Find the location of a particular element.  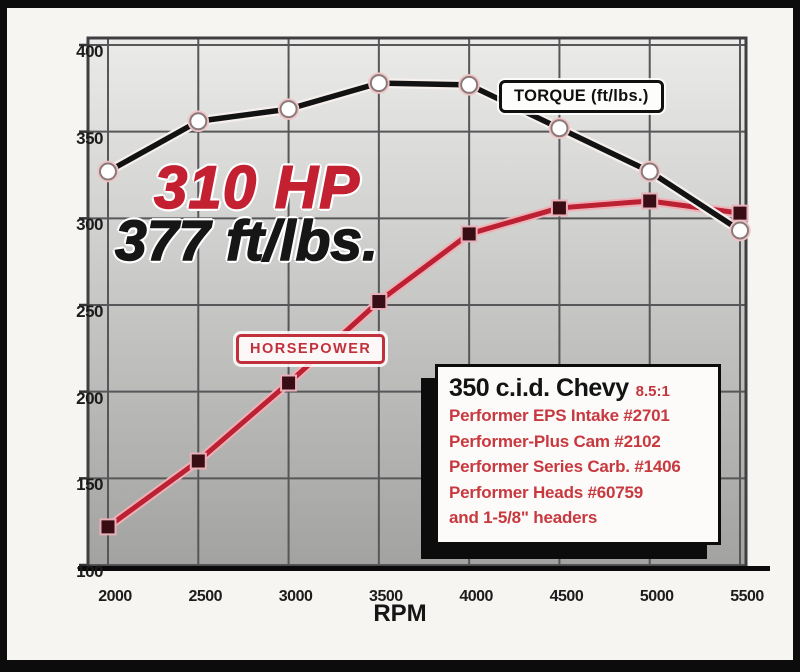

spec-part-line: and 1-5/8" headers is located at coordinates (523, 517).